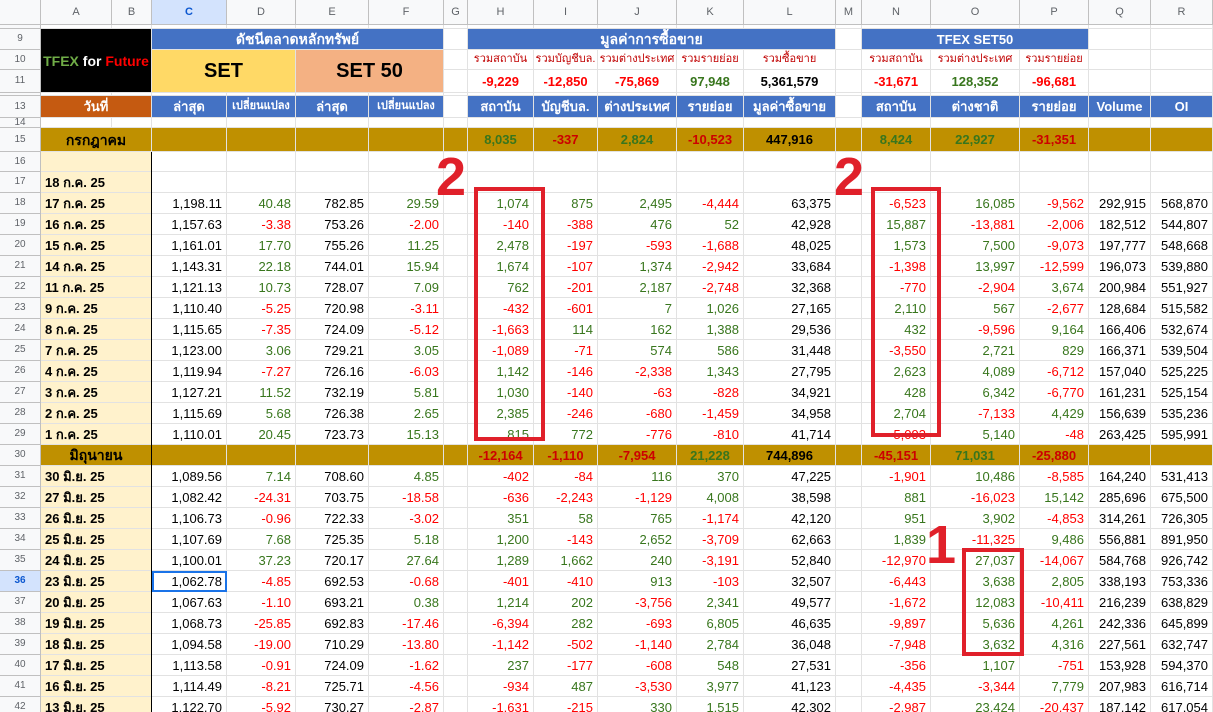 The image size is (1213, 712). Describe the element at coordinates (896, 12) in the screenshot. I see `column-header-n: N` at that location.